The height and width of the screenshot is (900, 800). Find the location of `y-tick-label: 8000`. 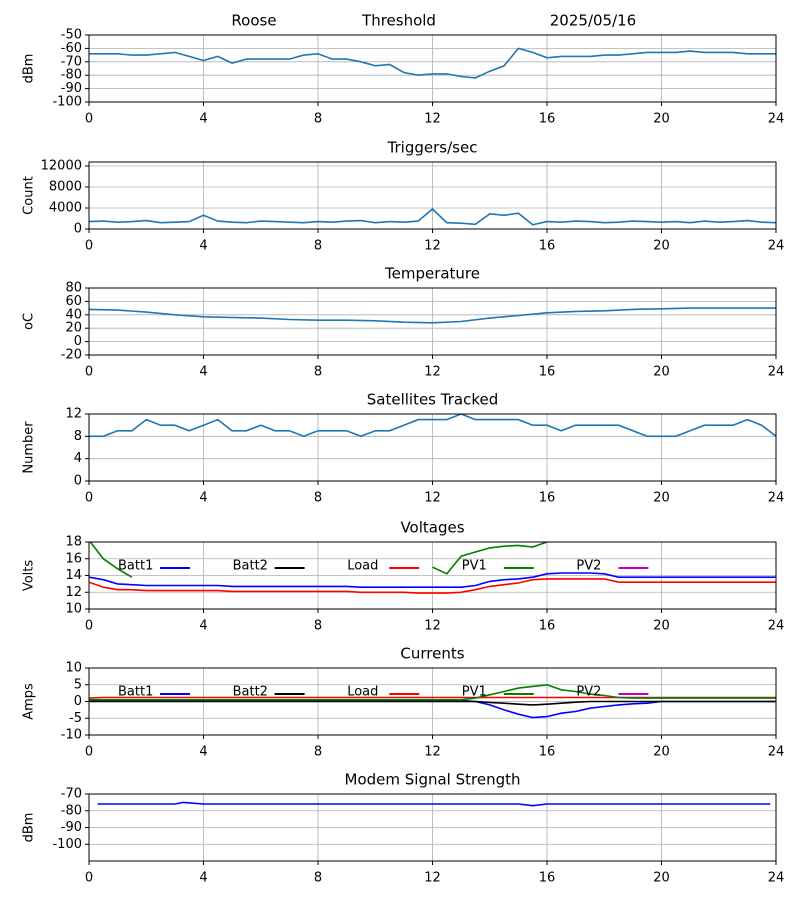

y-tick-label: 8000 is located at coordinates (65, 186).